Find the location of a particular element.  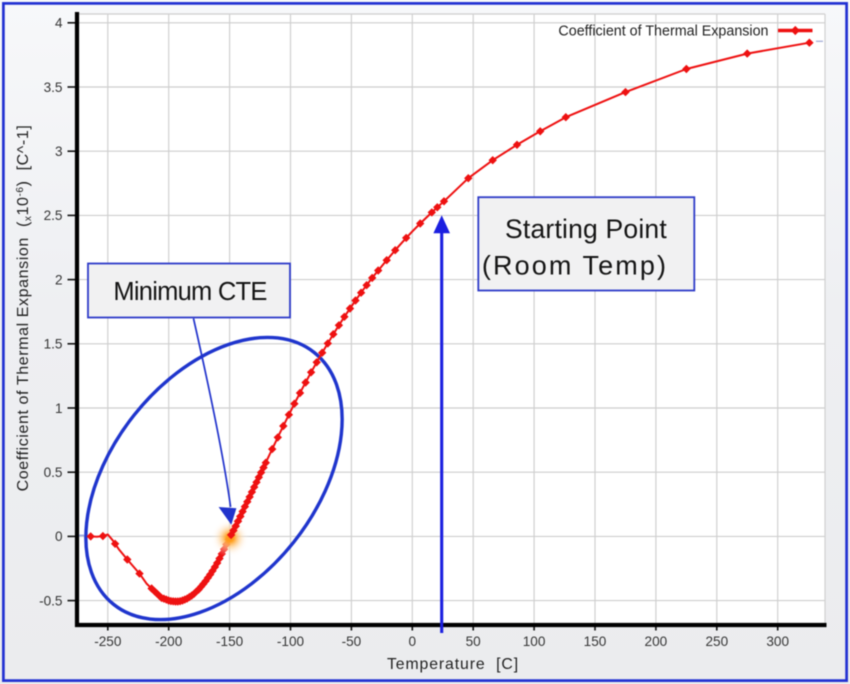

svg-text: 3.5 is located at coordinates (53, 87).